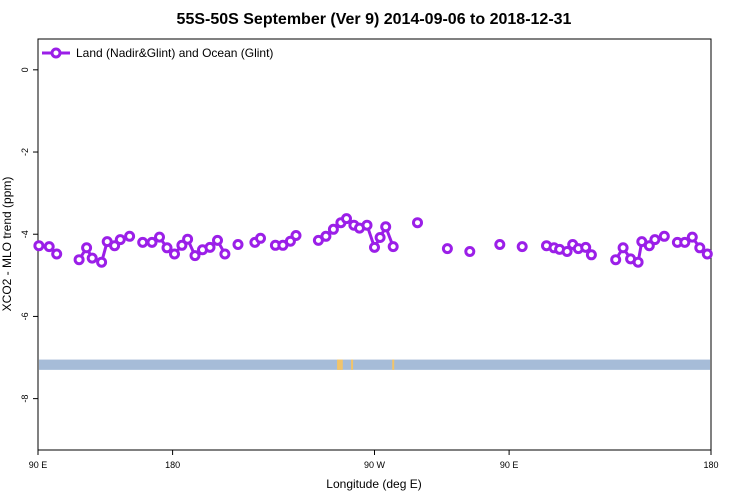 Image resolution: width=750 pixels, height=500 pixels. Describe the element at coordinates (7, 244) in the screenshot. I see `y-axis-label: XCO2 - MLO trend (ppm)` at that location.